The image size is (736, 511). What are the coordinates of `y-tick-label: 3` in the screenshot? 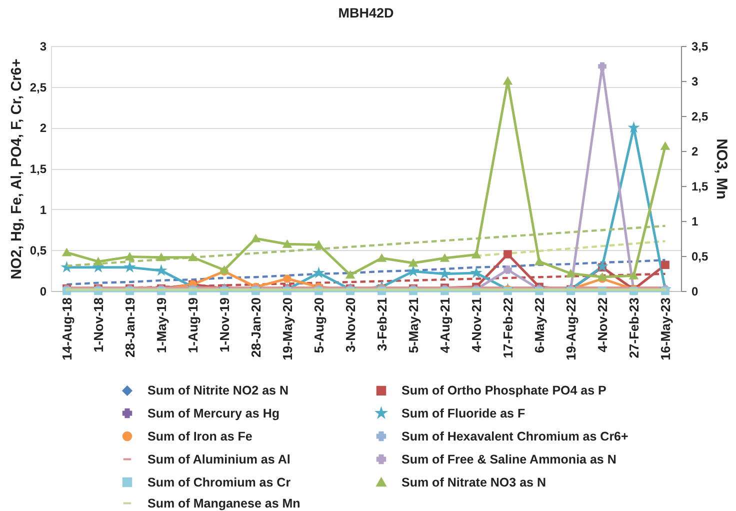 It's located at (43, 47).